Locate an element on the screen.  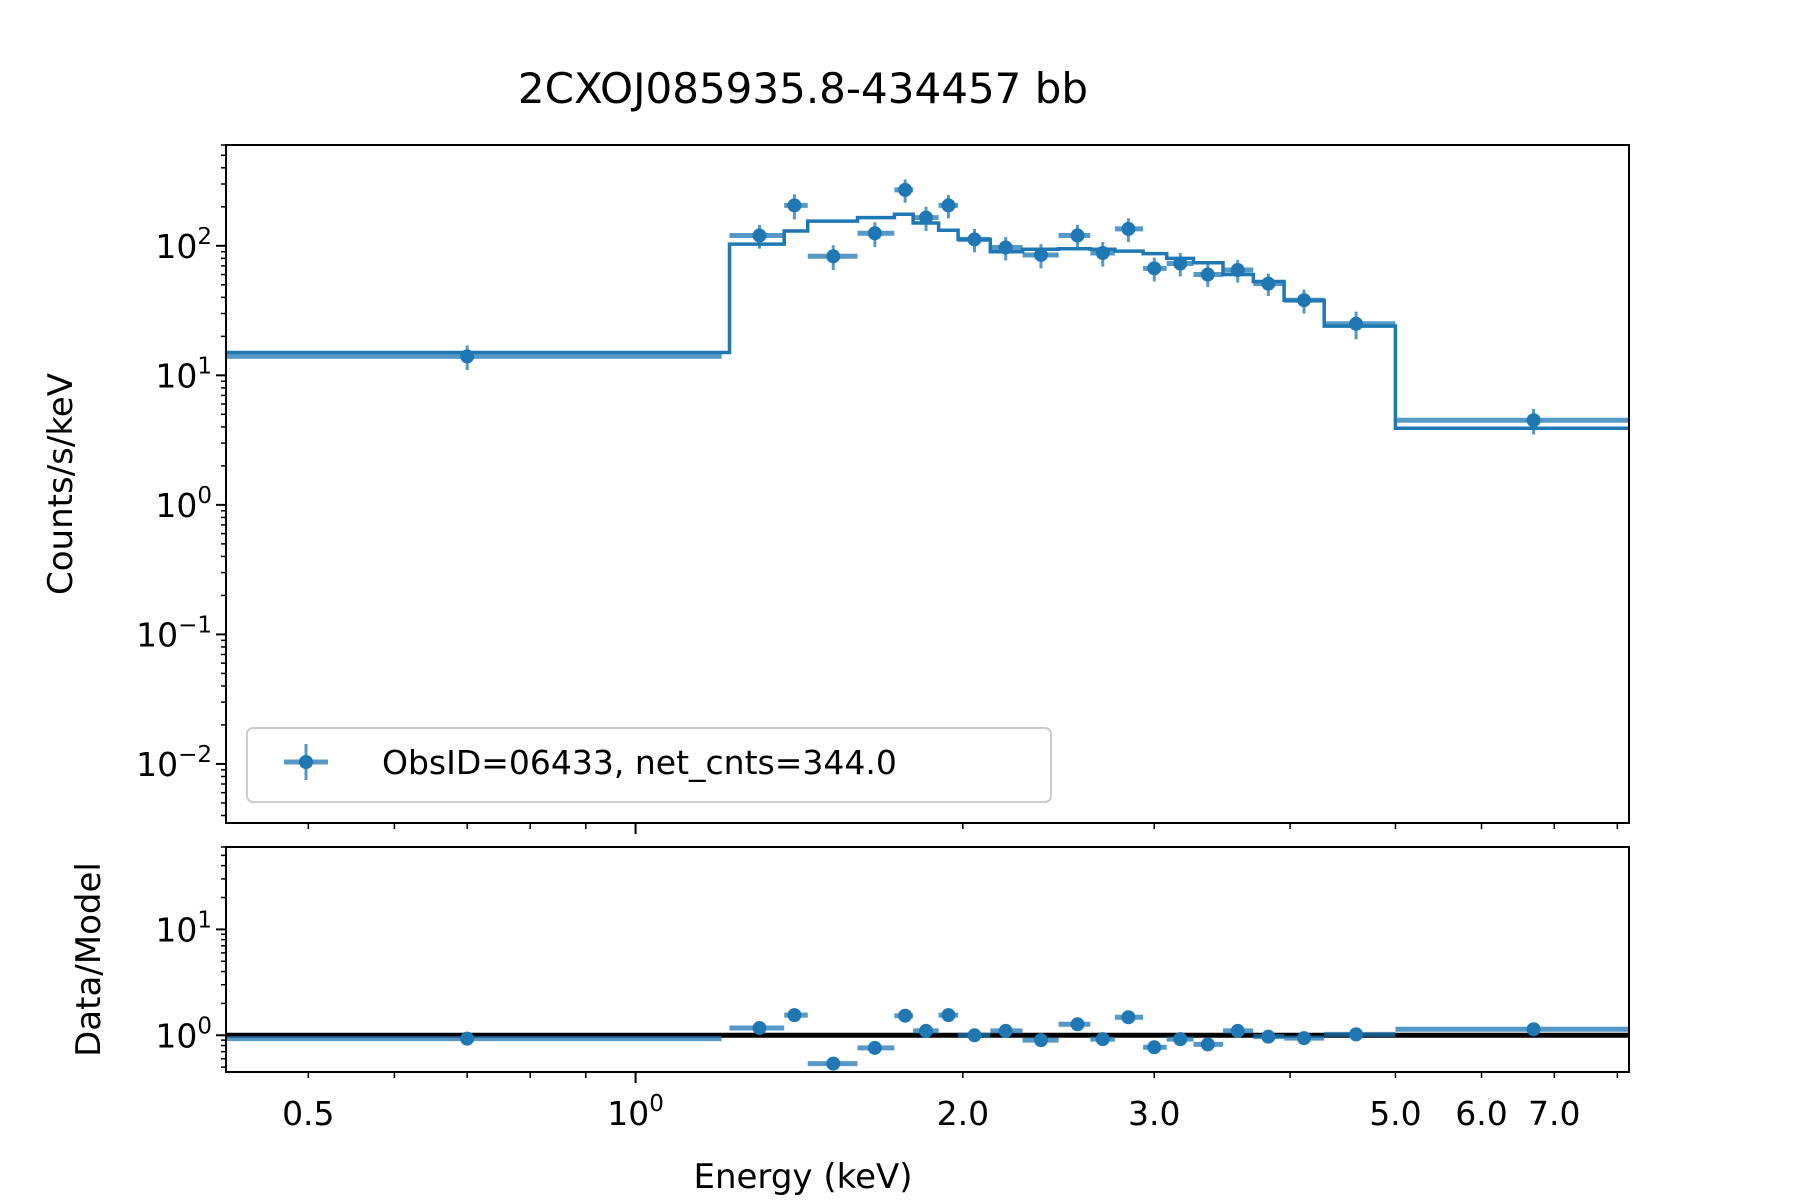
chart-title: 2CXOJ085935.8-434457 bb is located at coordinates (803, 88).